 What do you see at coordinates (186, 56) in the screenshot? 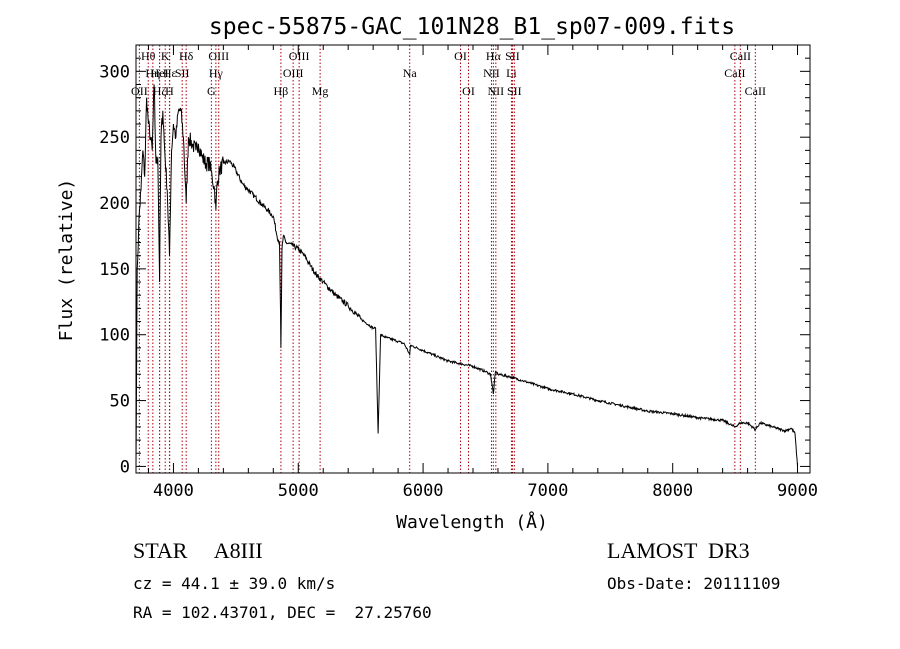
I see `line-label-9: Hδ` at bounding box center [186, 56].